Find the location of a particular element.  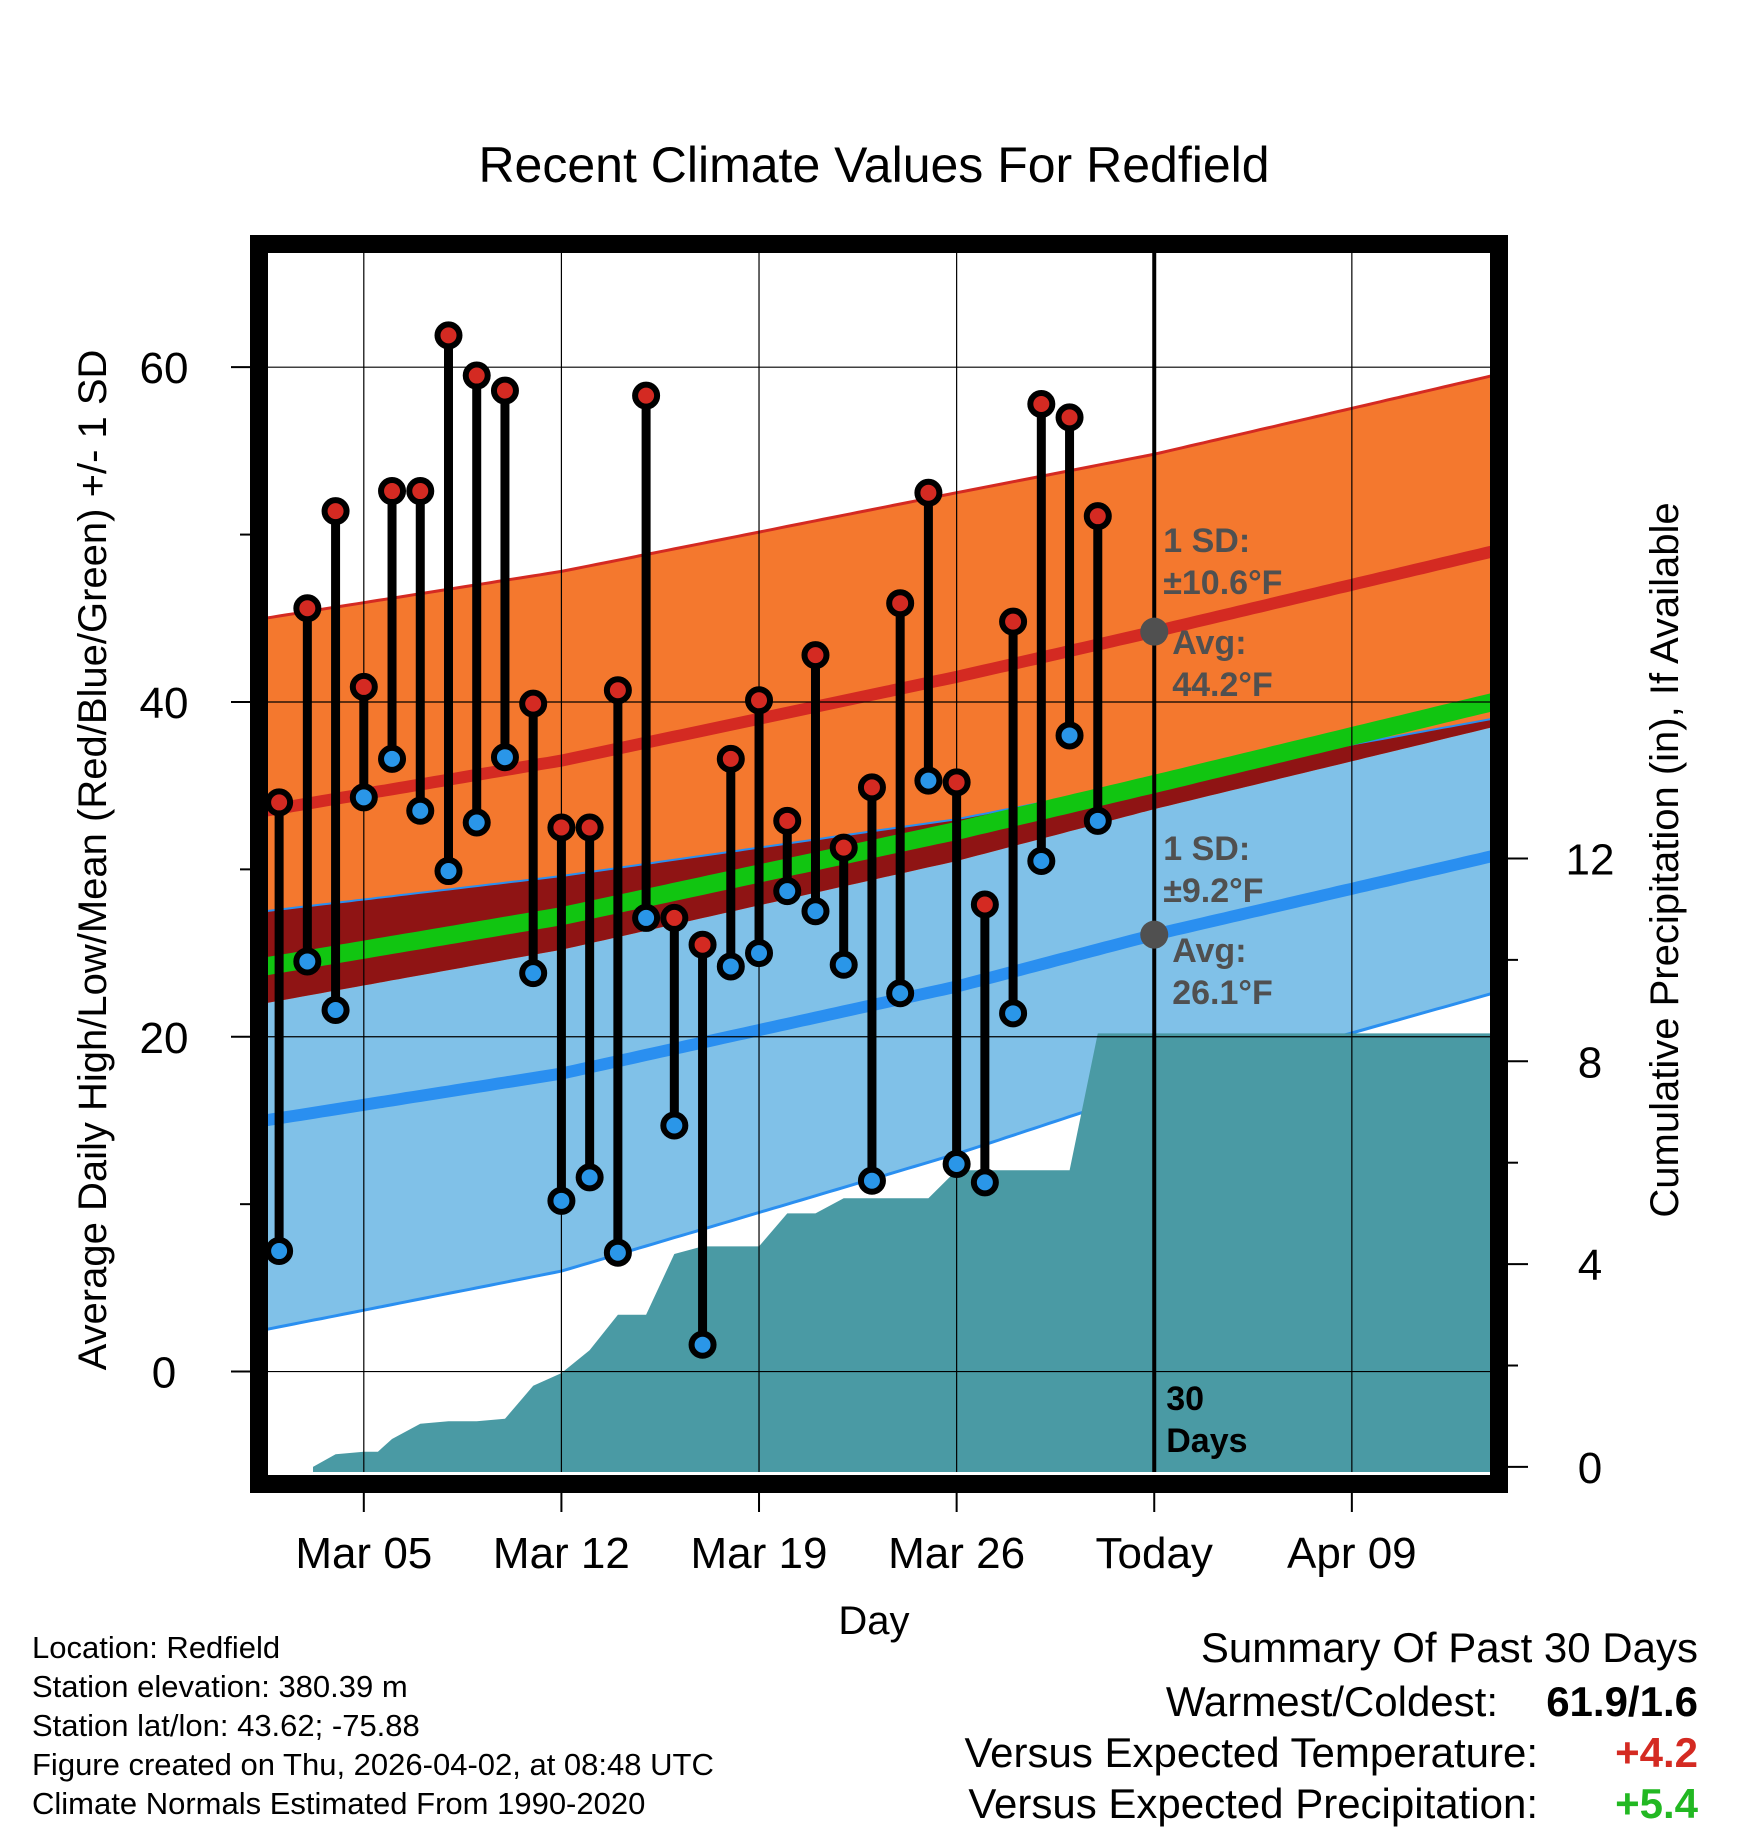

summary-title: Summary Of Past 30 Days is located at coordinates (1449, 1647).